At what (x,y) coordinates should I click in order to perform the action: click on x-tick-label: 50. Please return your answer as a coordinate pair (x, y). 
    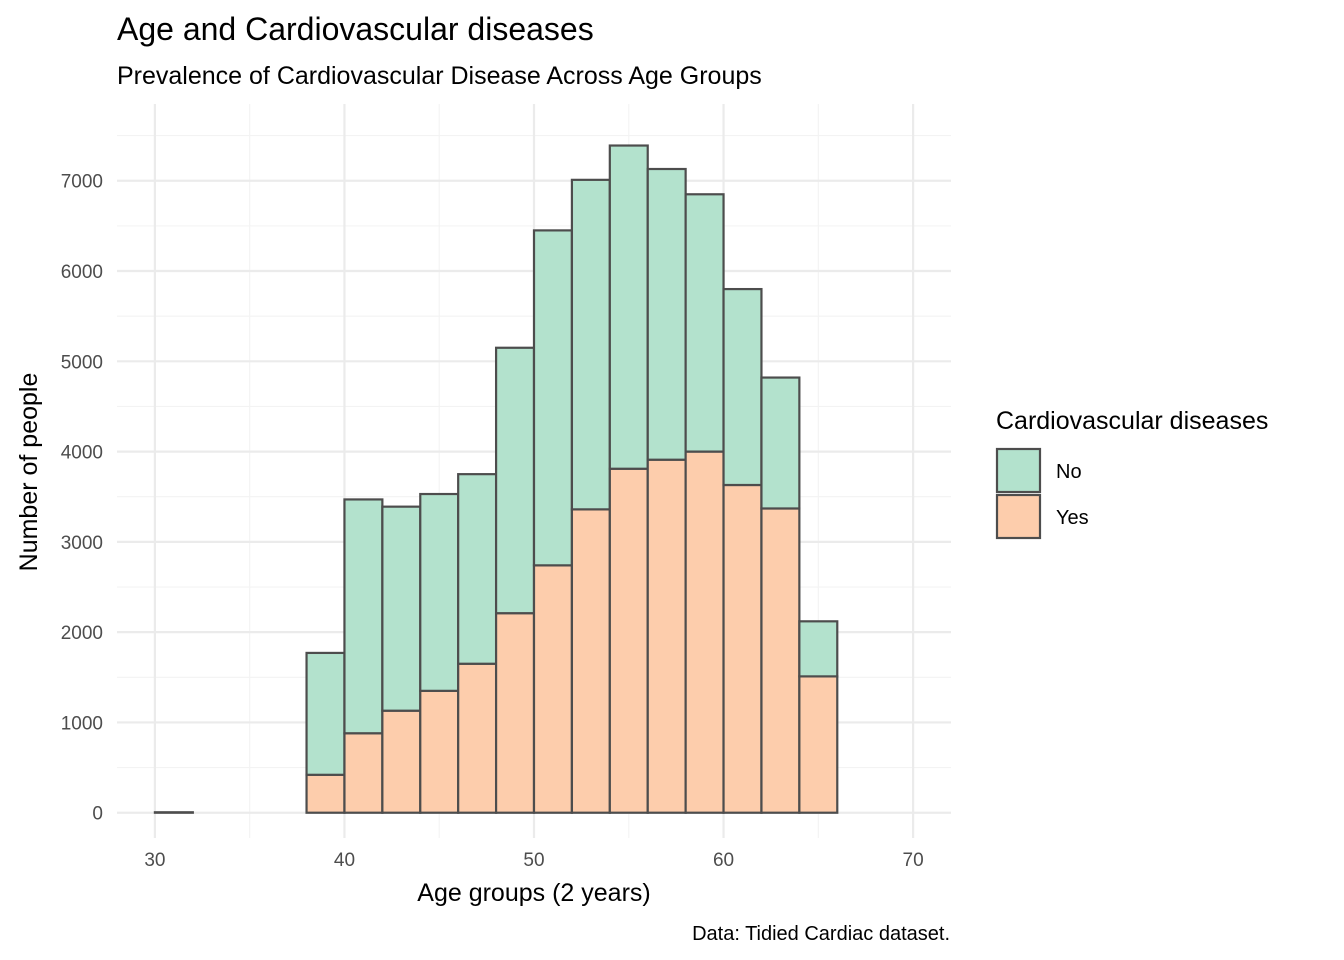
    Looking at the image, I should click on (533, 860).